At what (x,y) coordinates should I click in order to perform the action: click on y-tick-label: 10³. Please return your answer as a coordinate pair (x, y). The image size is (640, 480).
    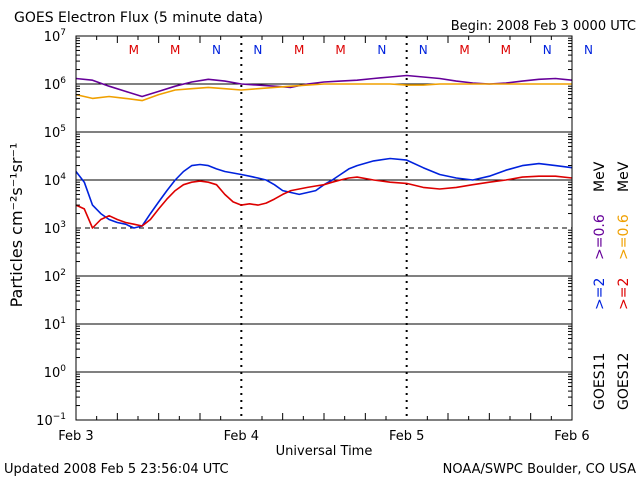
    Looking at the image, I should click on (55, 228).